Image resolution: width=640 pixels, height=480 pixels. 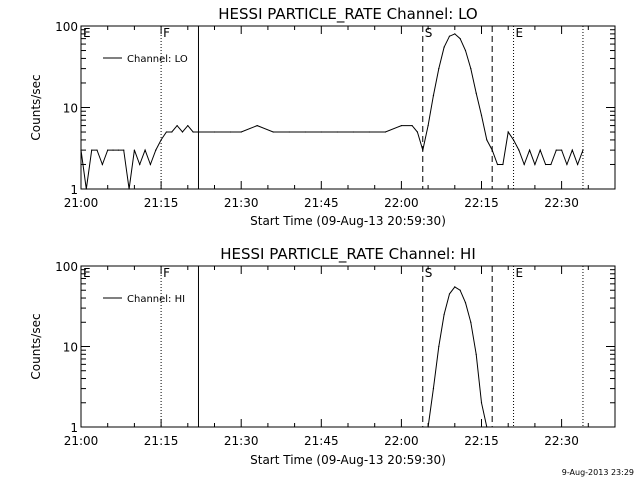 What do you see at coordinates (597, 472) in the screenshot?
I see `footer-timestamp: 9-Aug-2013 23:29` at bounding box center [597, 472].